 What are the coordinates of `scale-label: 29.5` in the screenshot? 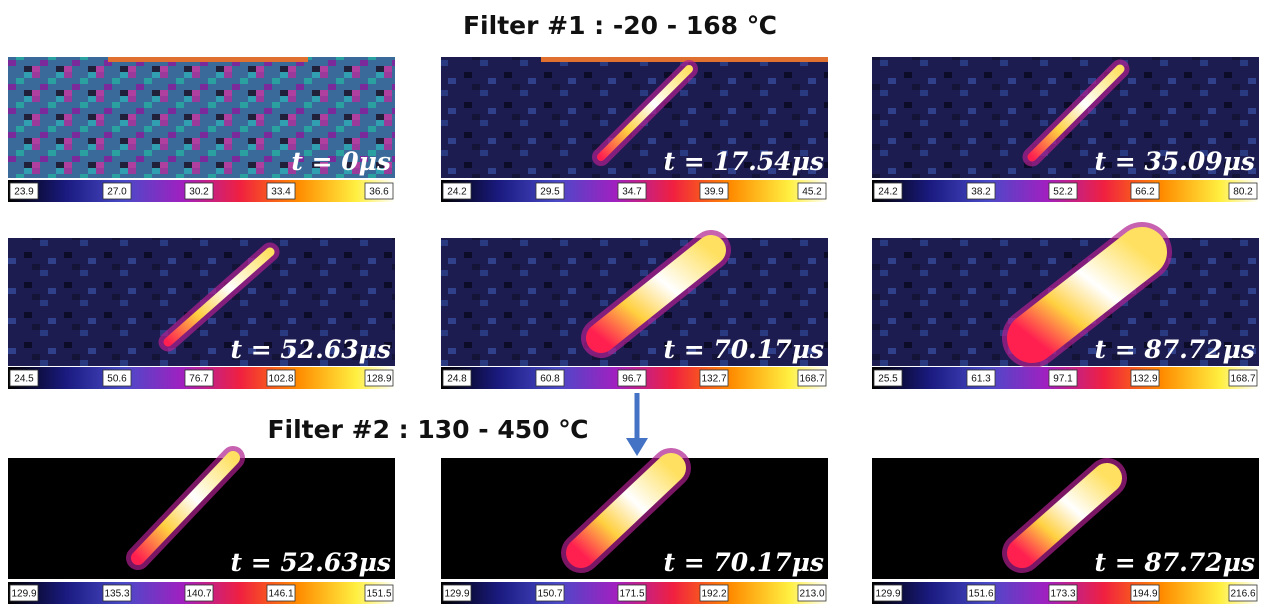 It's located at (550, 192).